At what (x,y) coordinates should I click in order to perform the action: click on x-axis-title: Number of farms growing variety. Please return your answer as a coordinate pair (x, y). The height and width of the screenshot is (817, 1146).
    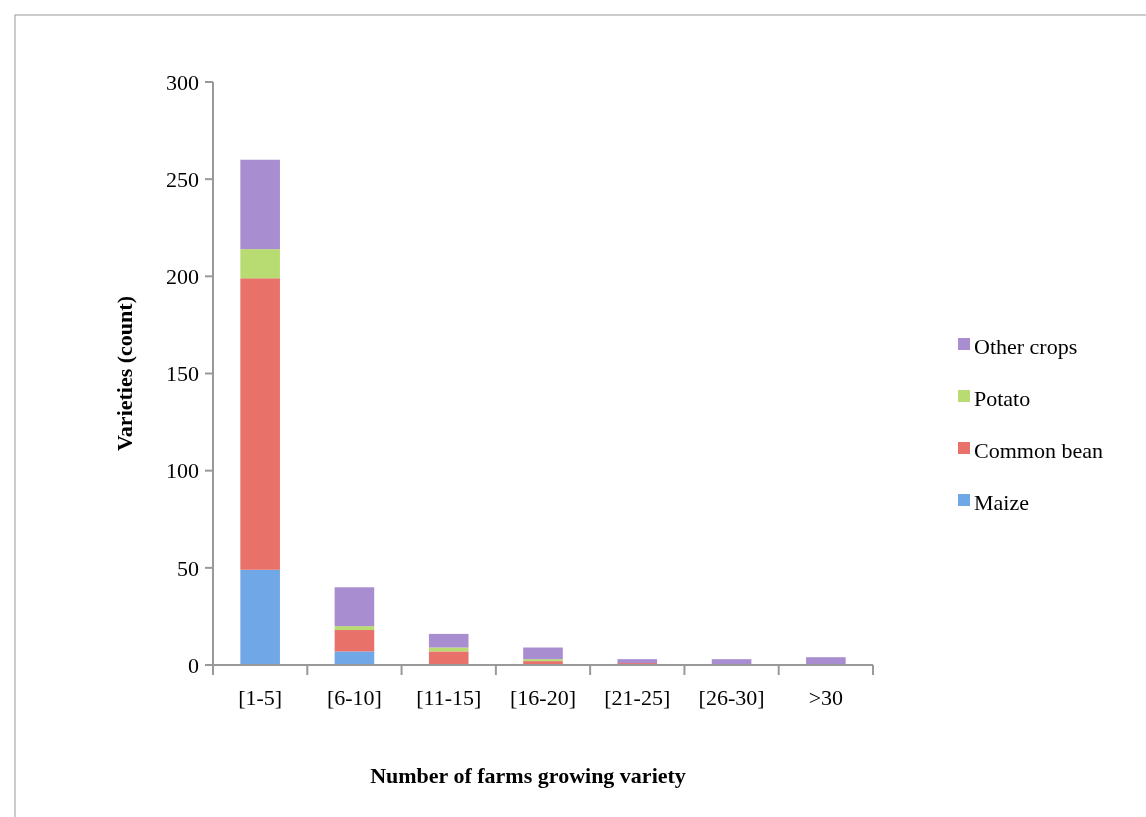
    Looking at the image, I should click on (528, 775).